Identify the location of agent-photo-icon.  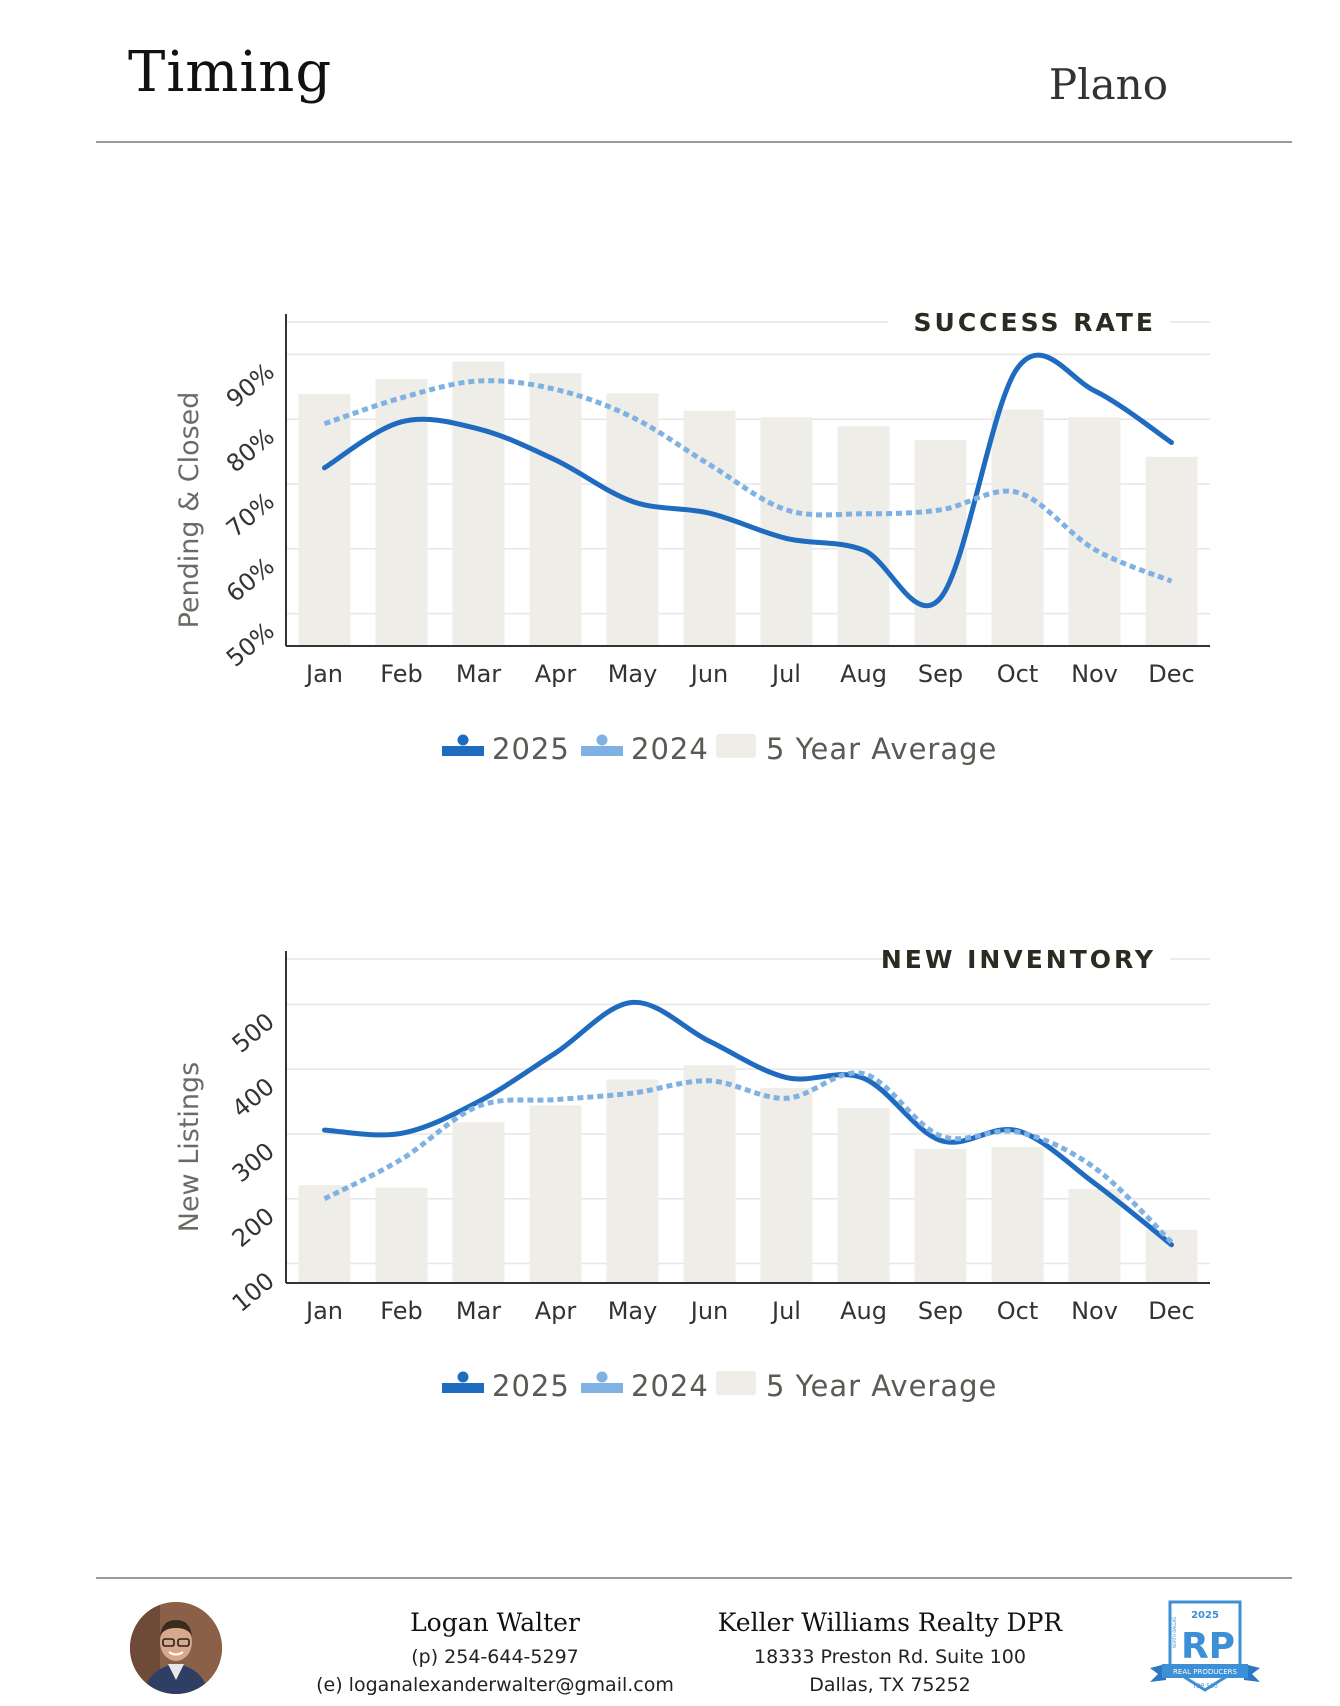
(176, 1648).